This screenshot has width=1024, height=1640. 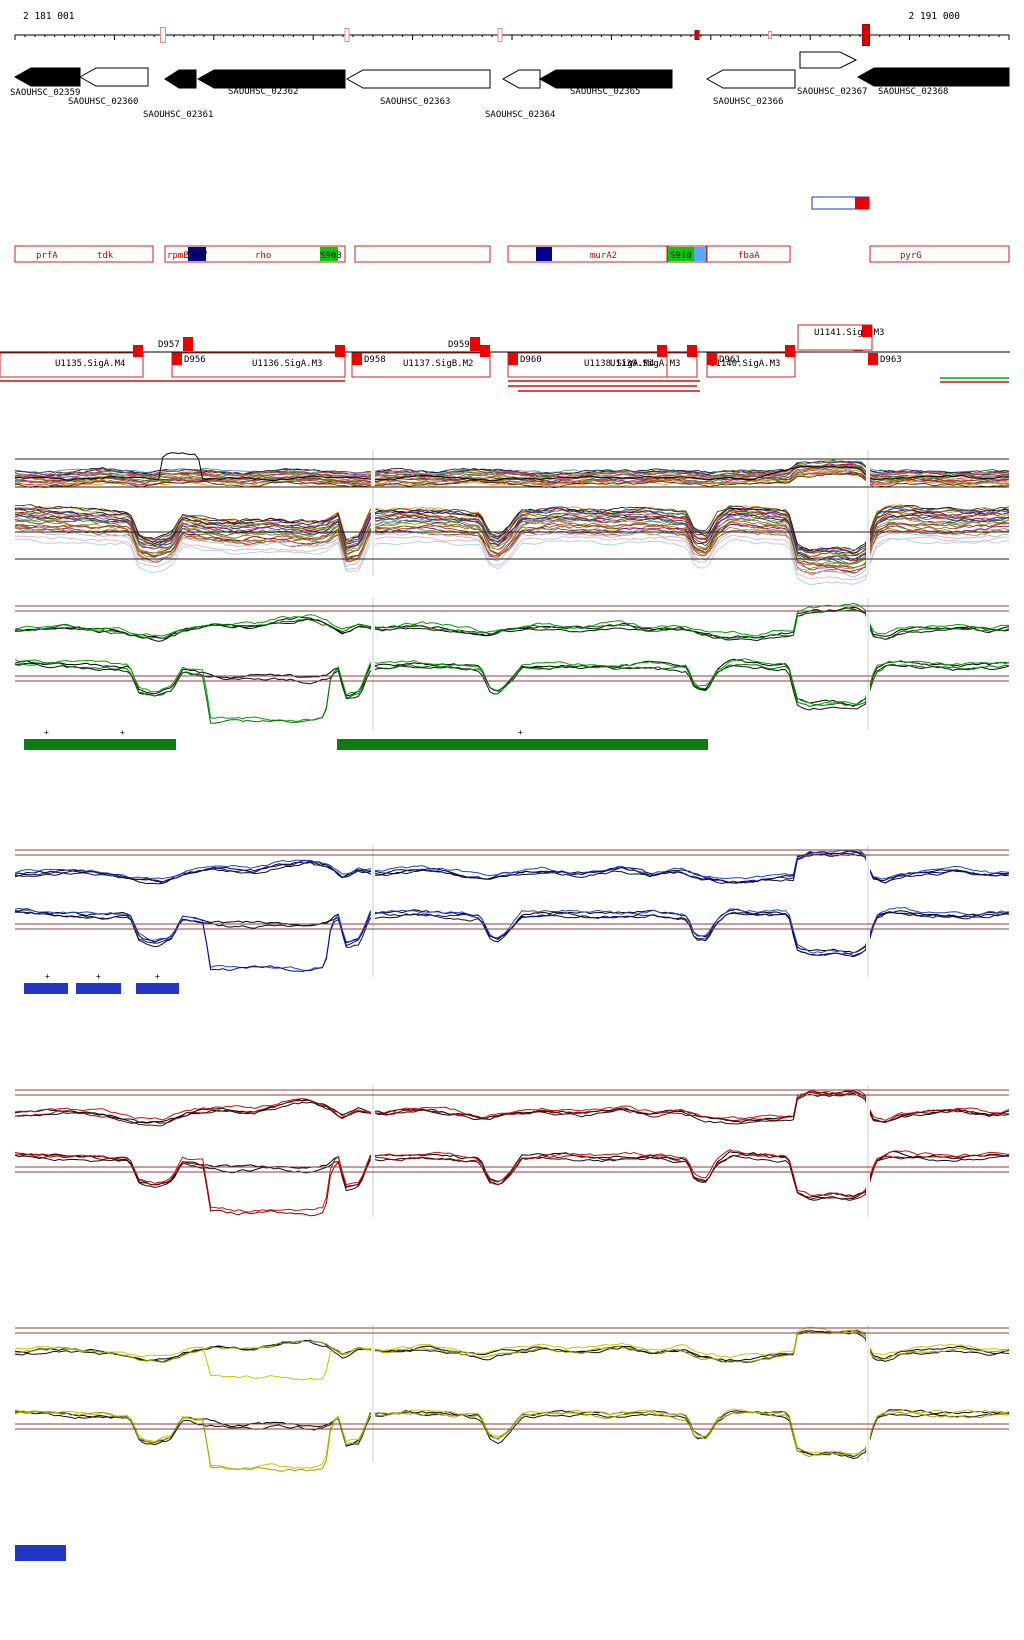 I want to click on transcript-box-murA2, so click(x=587, y=254).